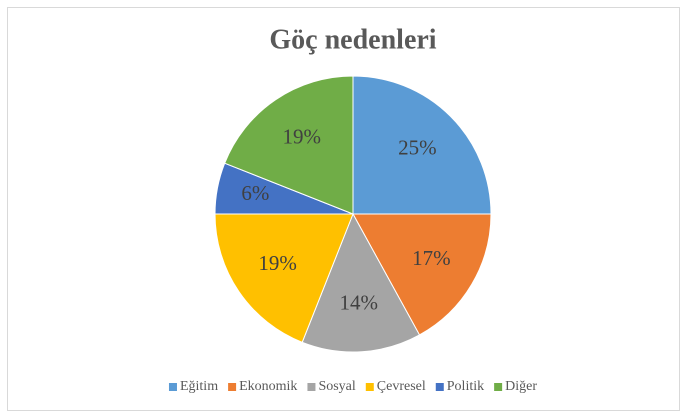 This screenshot has height=420, width=686. What do you see at coordinates (431, 258) in the screenshot?
I see `data-label: 17%` at bounding box center [431, 258].